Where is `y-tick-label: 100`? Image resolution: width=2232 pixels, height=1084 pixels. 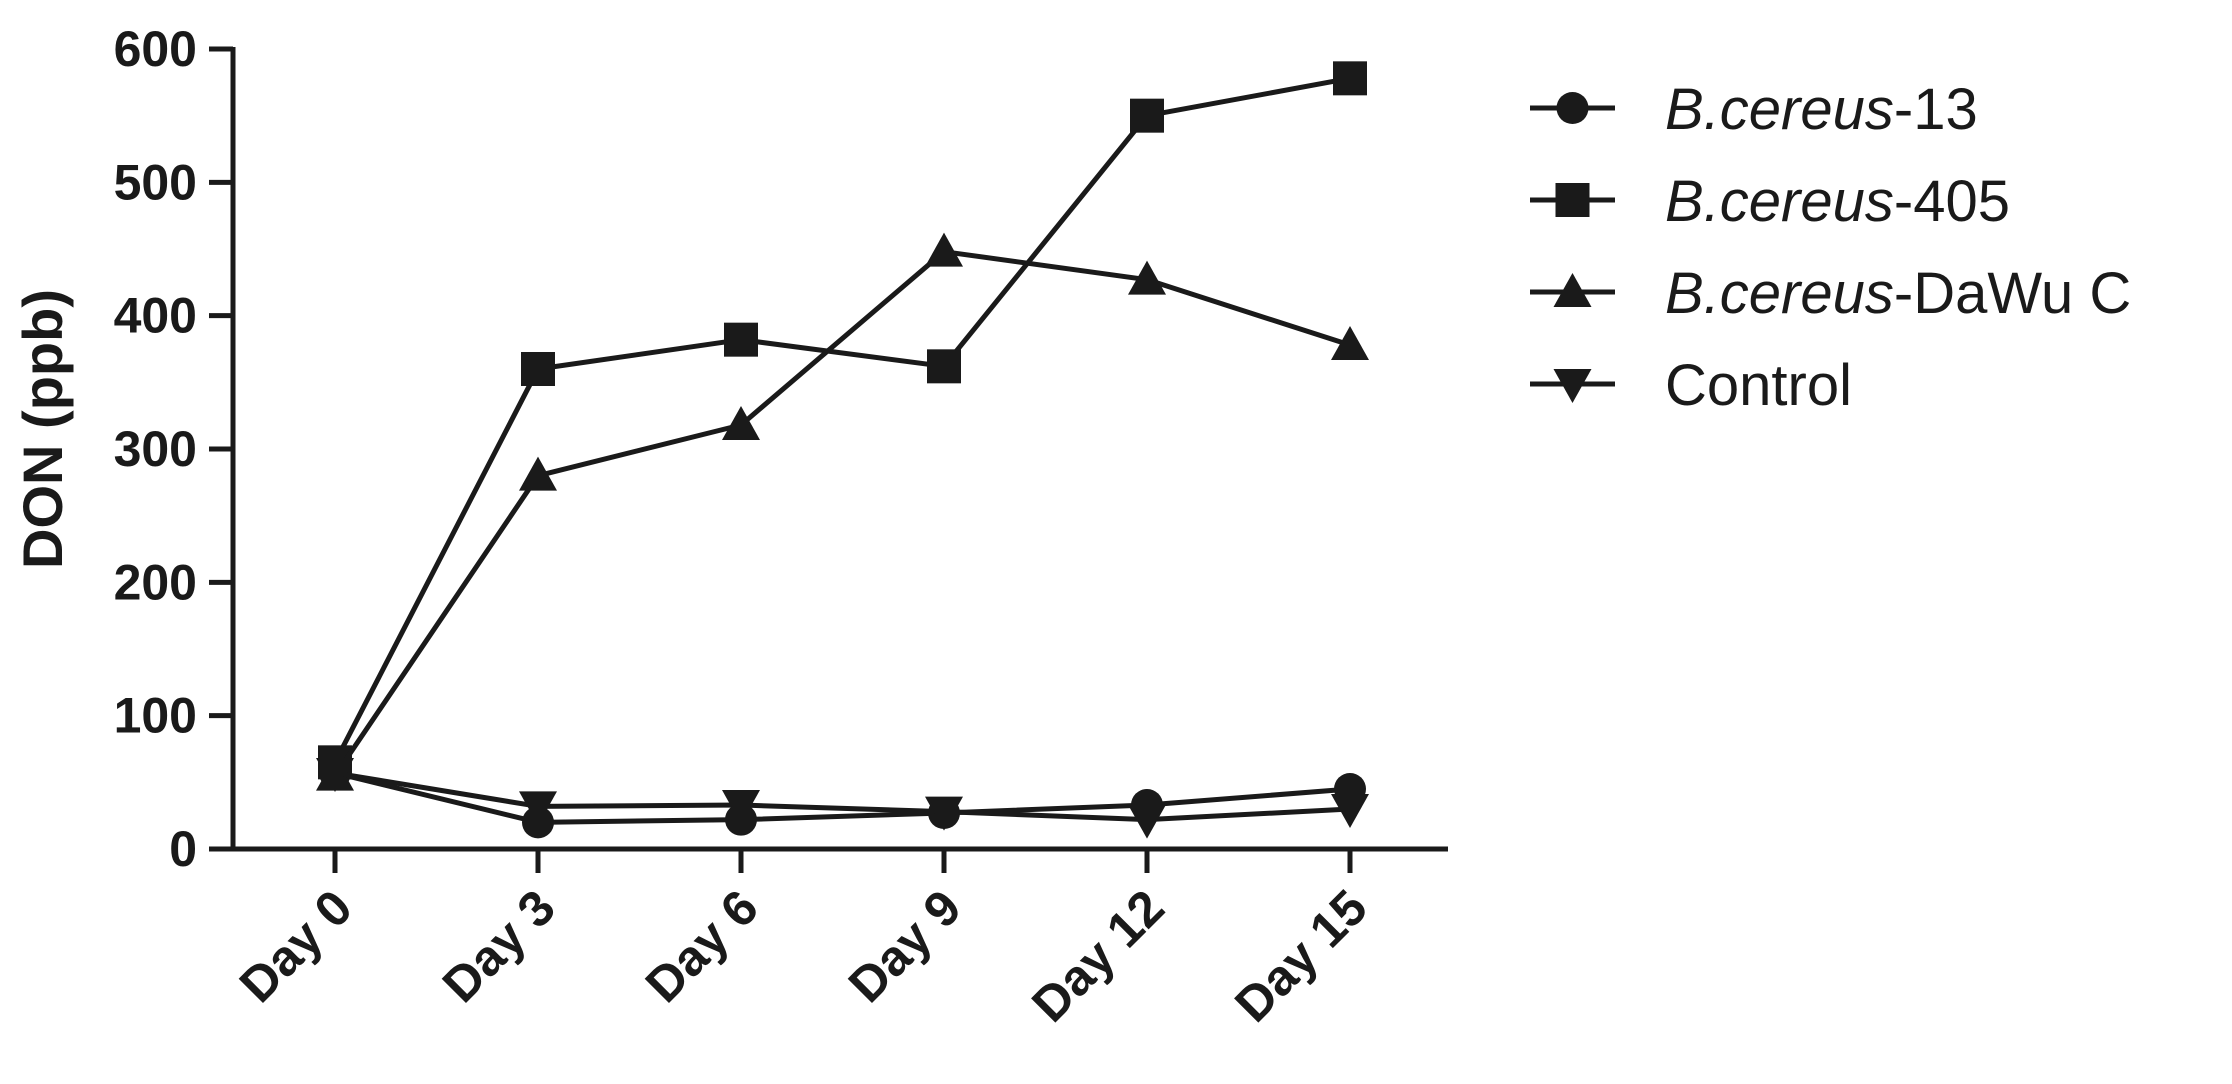 y-tick-label: 100 is located at coordinates (155, 716).